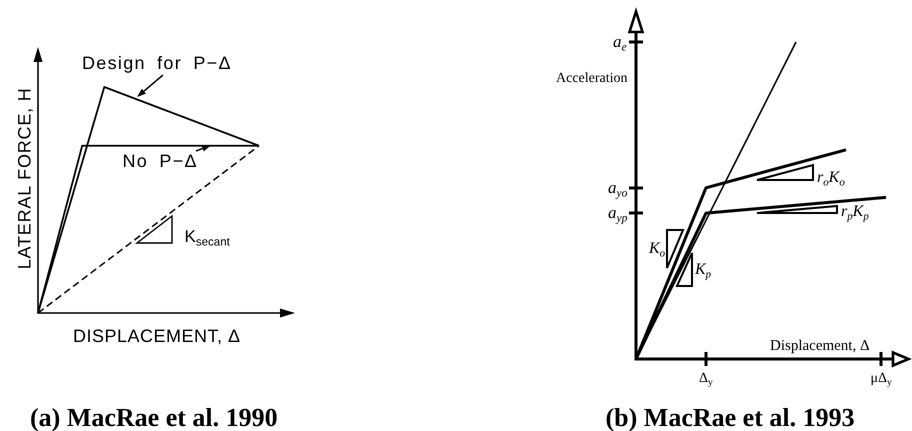 Image resolution: width=912 pixels, height=431 pixels. I want to click on x-tick-label: μΔ$_{y}$, so click(881, 379).